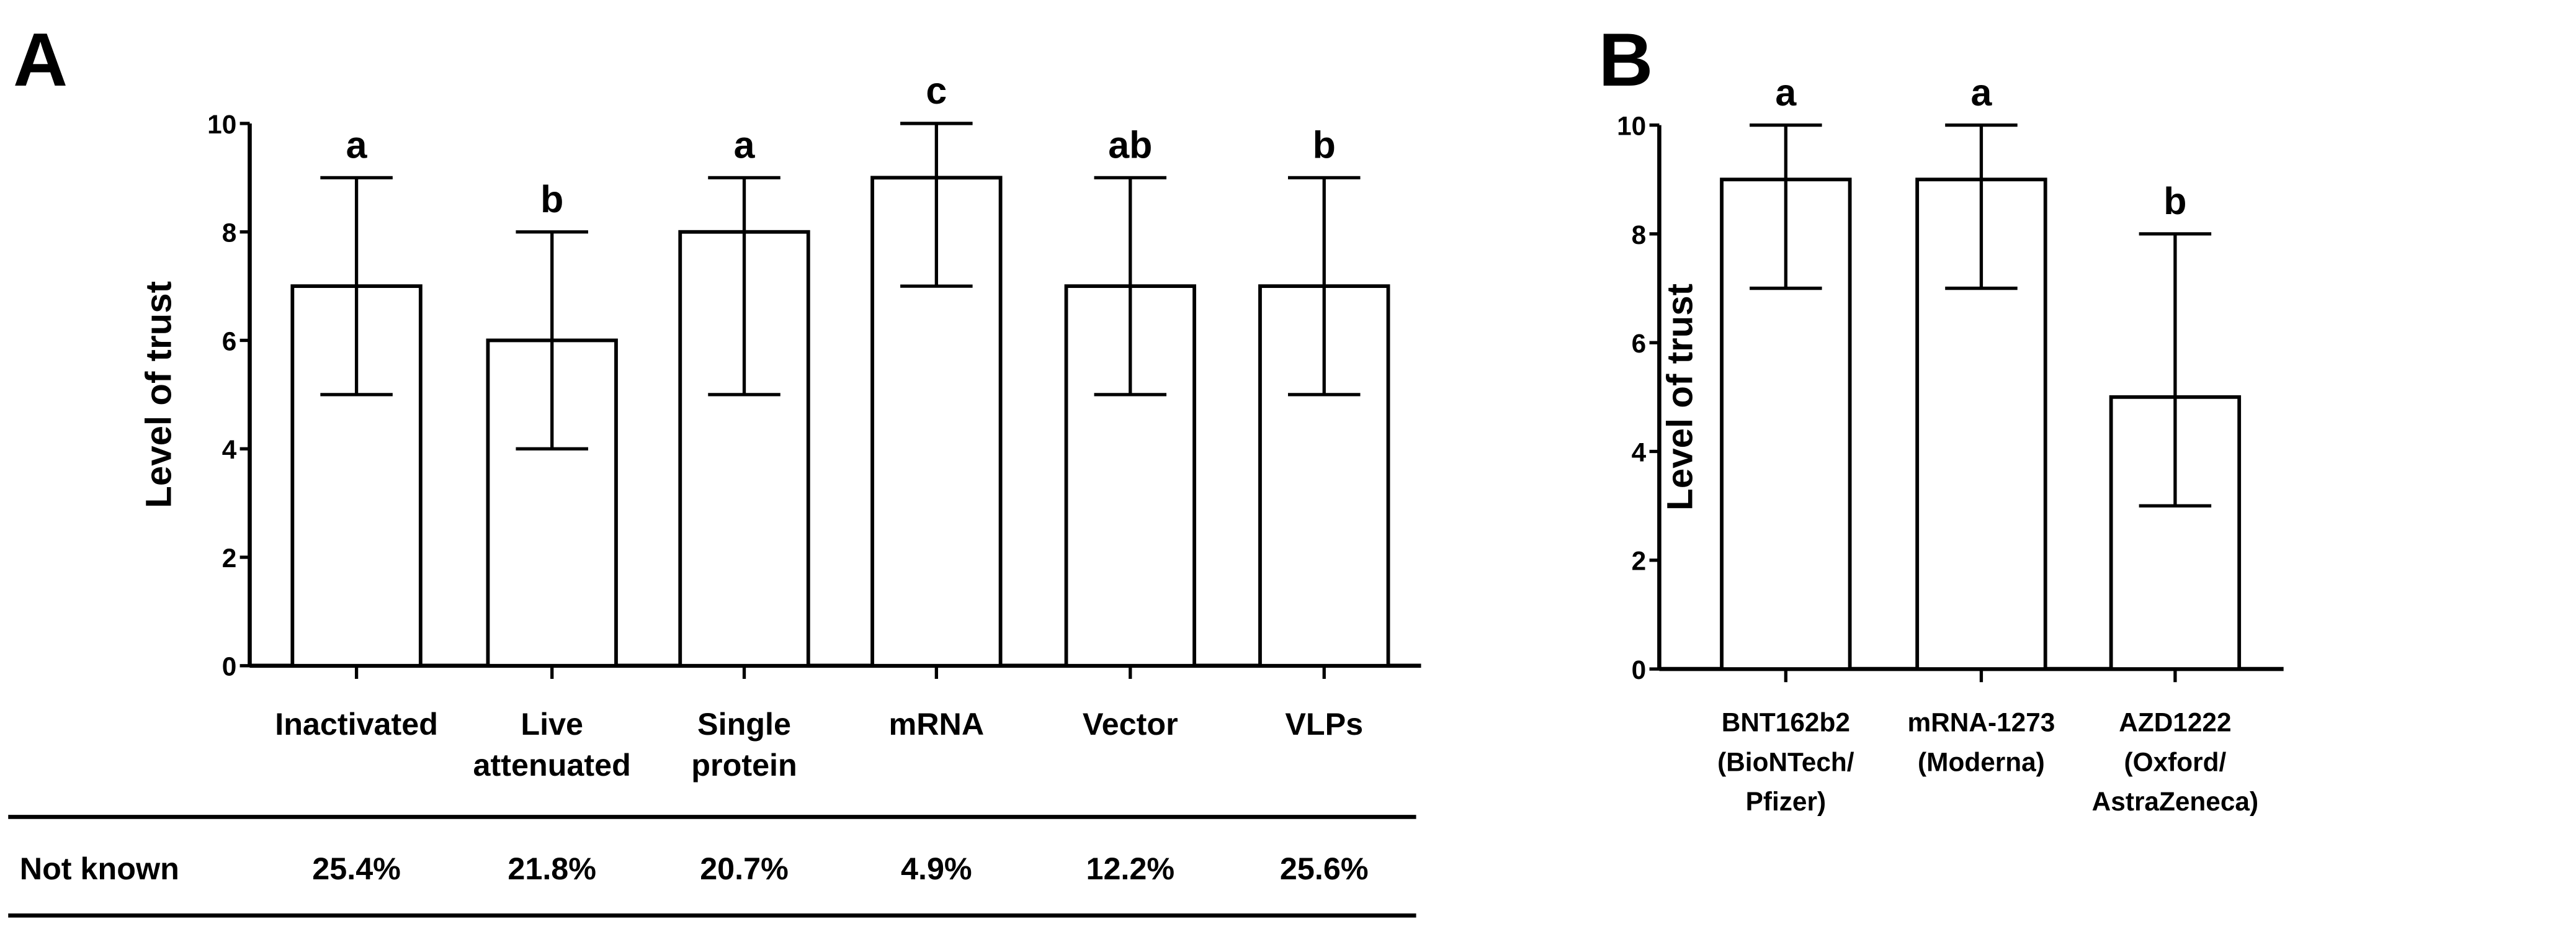 The height and width of the screenshot is (942, 2576). What do you see at coordinates (1785, 761) in the screenshot?
I see `x-tick-label: (BioNTech/` at bounding box center [1785, 761].